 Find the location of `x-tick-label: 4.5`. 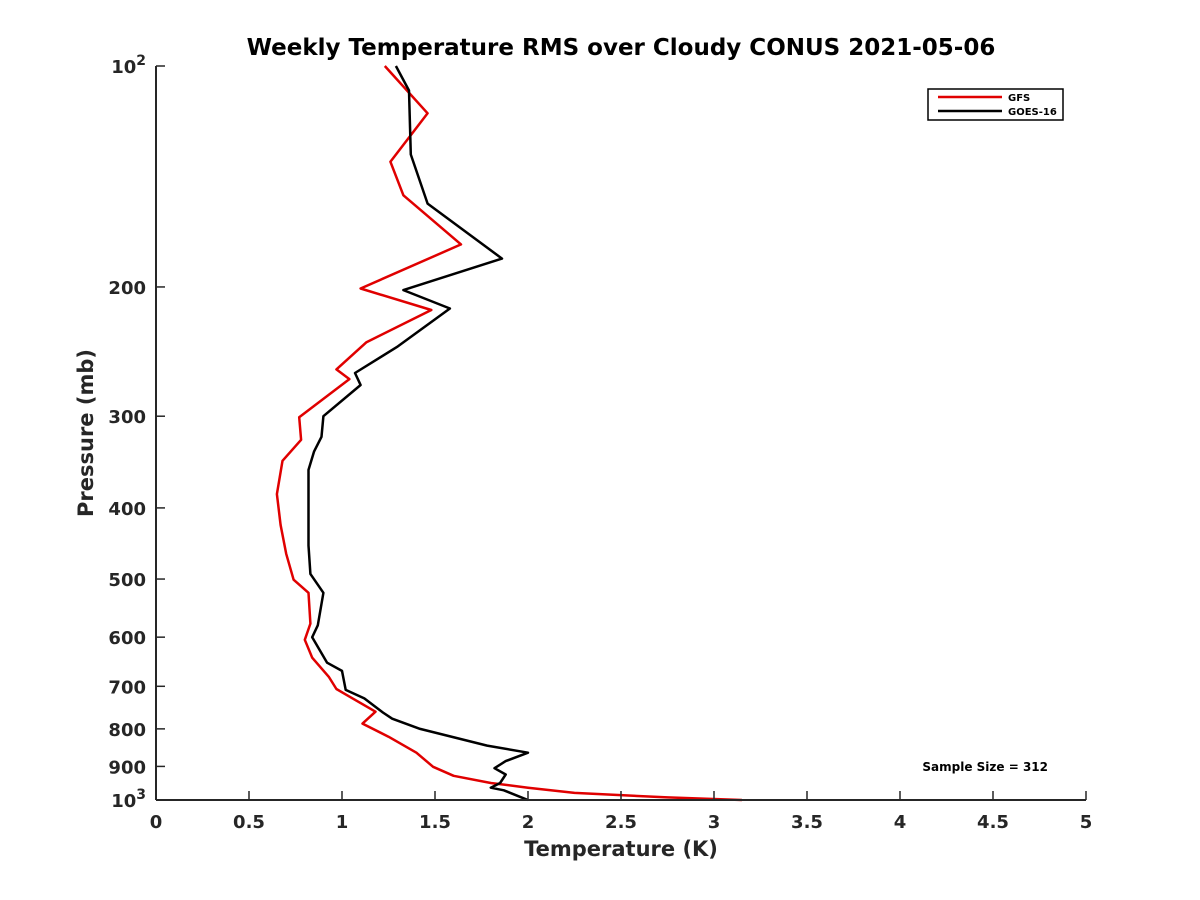

x-tick-label: 4.5 is located at coordinates (993, 822).